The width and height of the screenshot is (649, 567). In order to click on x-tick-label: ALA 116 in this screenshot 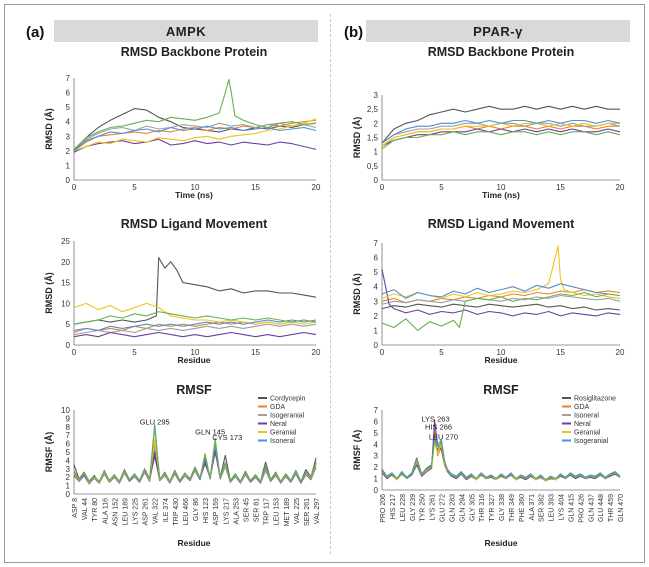, I will do `click(105, 511)`.